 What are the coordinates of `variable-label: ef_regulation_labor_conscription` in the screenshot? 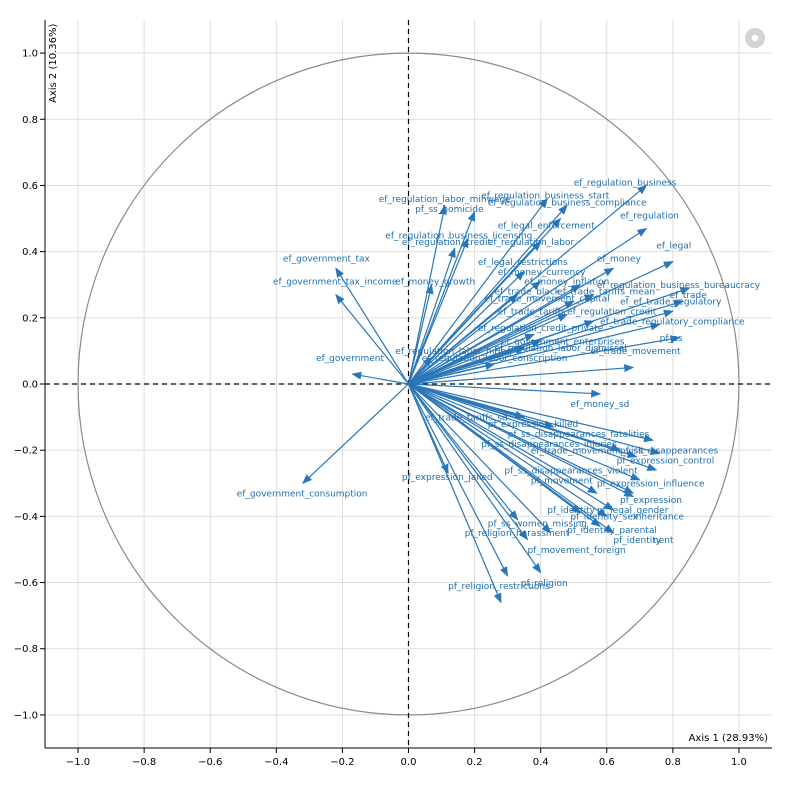 It's located at (495, 359).